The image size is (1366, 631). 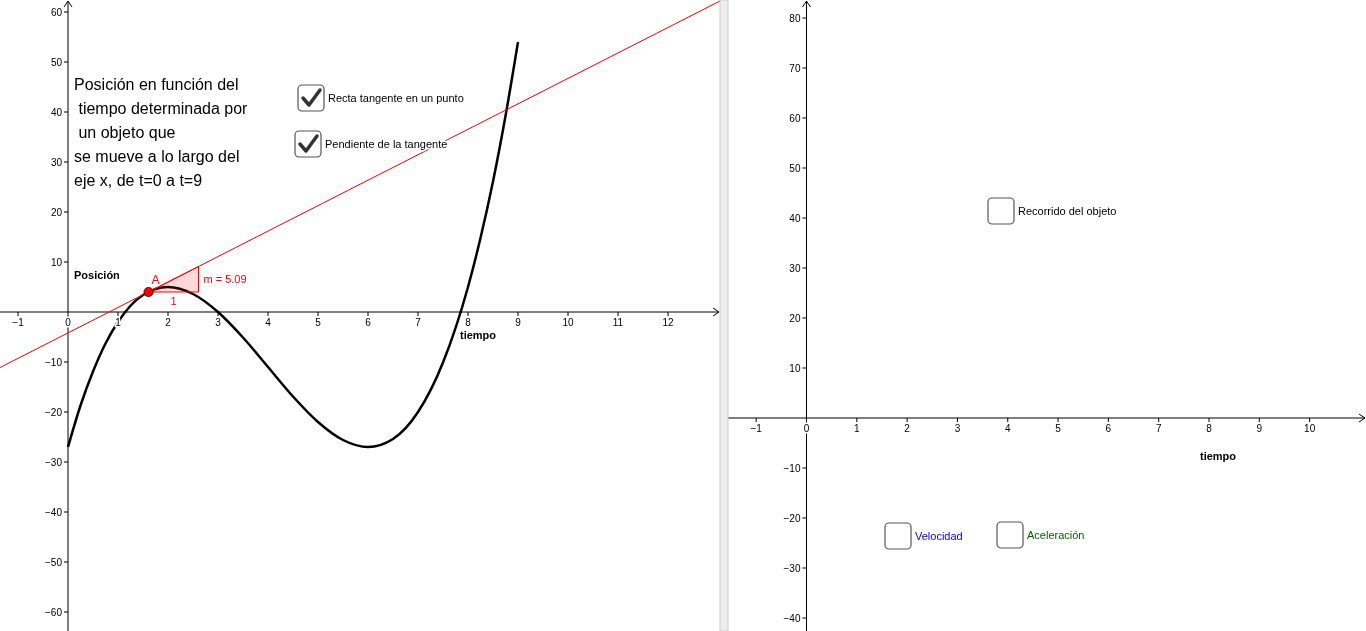 What do you see at coordinates (795, 68) in the screenshot?
I see `y-tick-label: 70` at bounding box center [795, 68].